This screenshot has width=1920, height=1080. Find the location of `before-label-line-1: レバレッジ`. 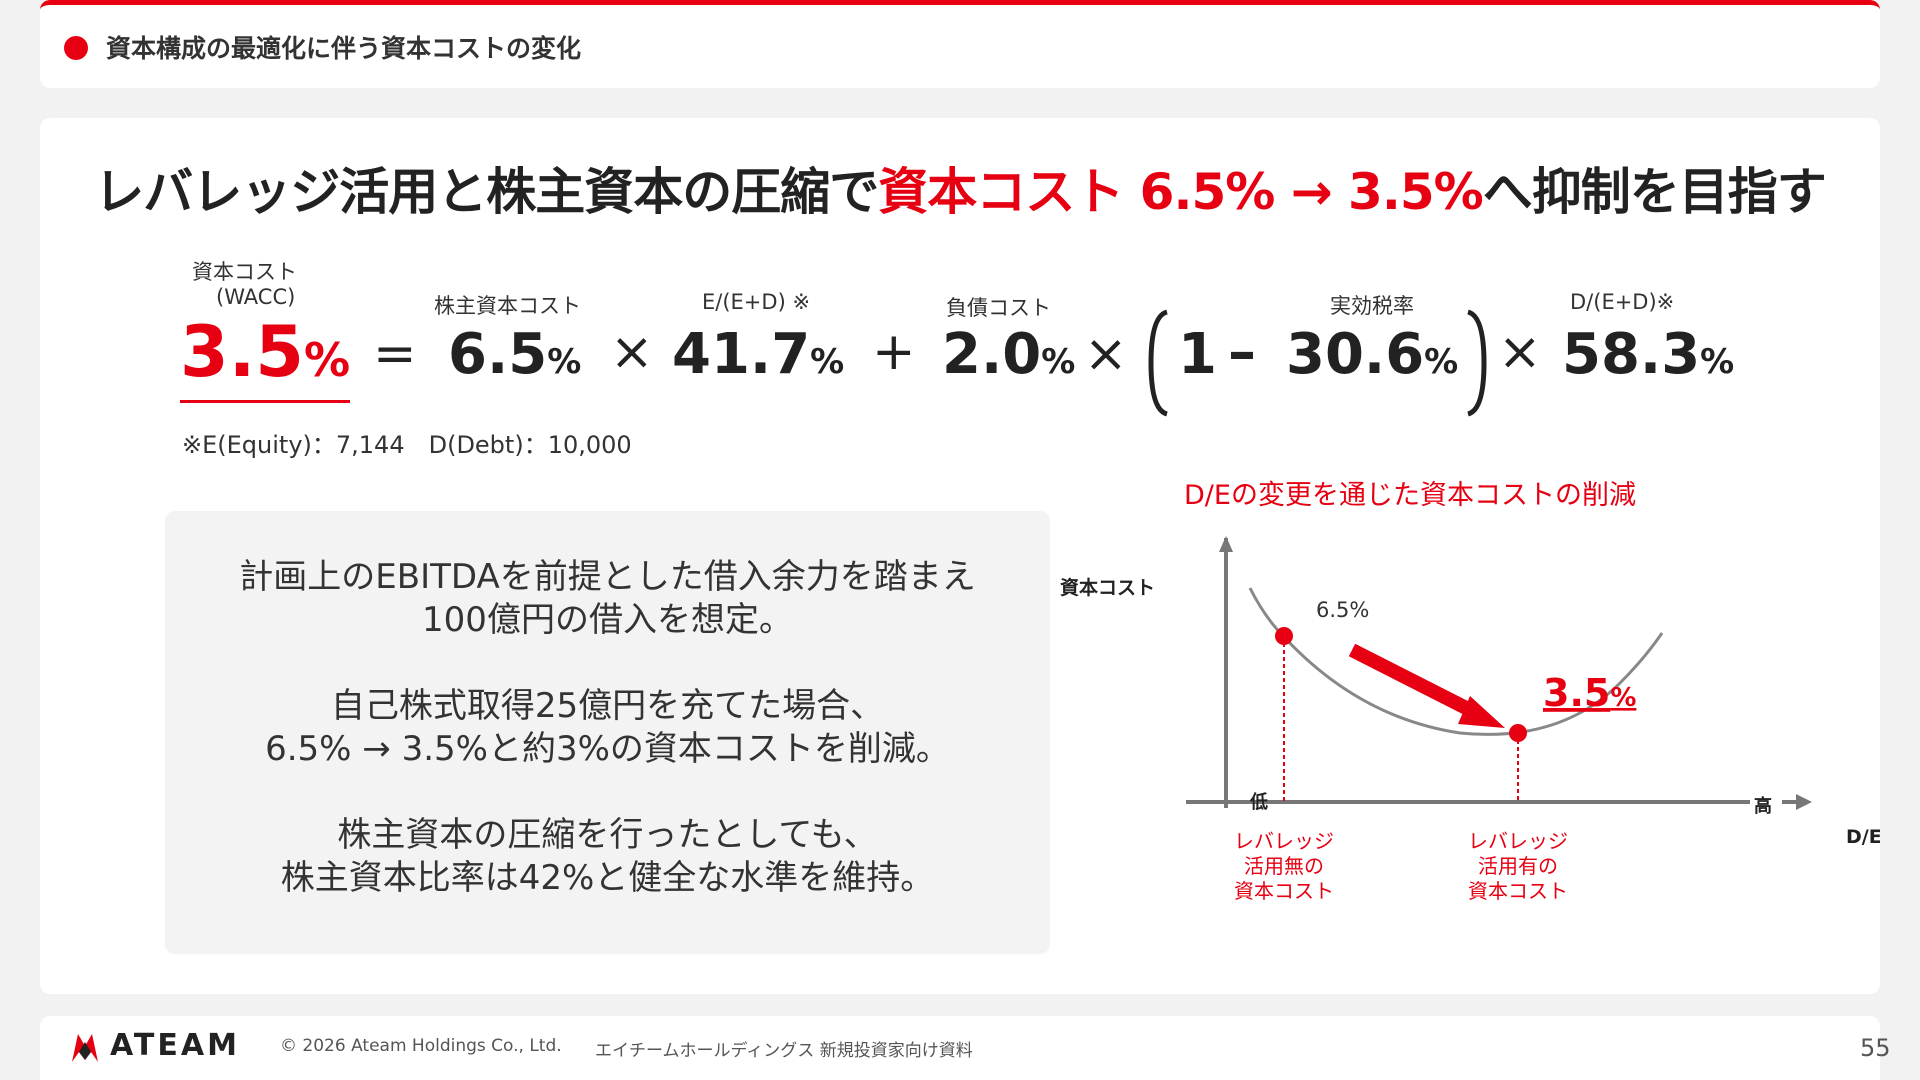

before-label-line-1: レバレッジ is located at coordinates (1284, 841).